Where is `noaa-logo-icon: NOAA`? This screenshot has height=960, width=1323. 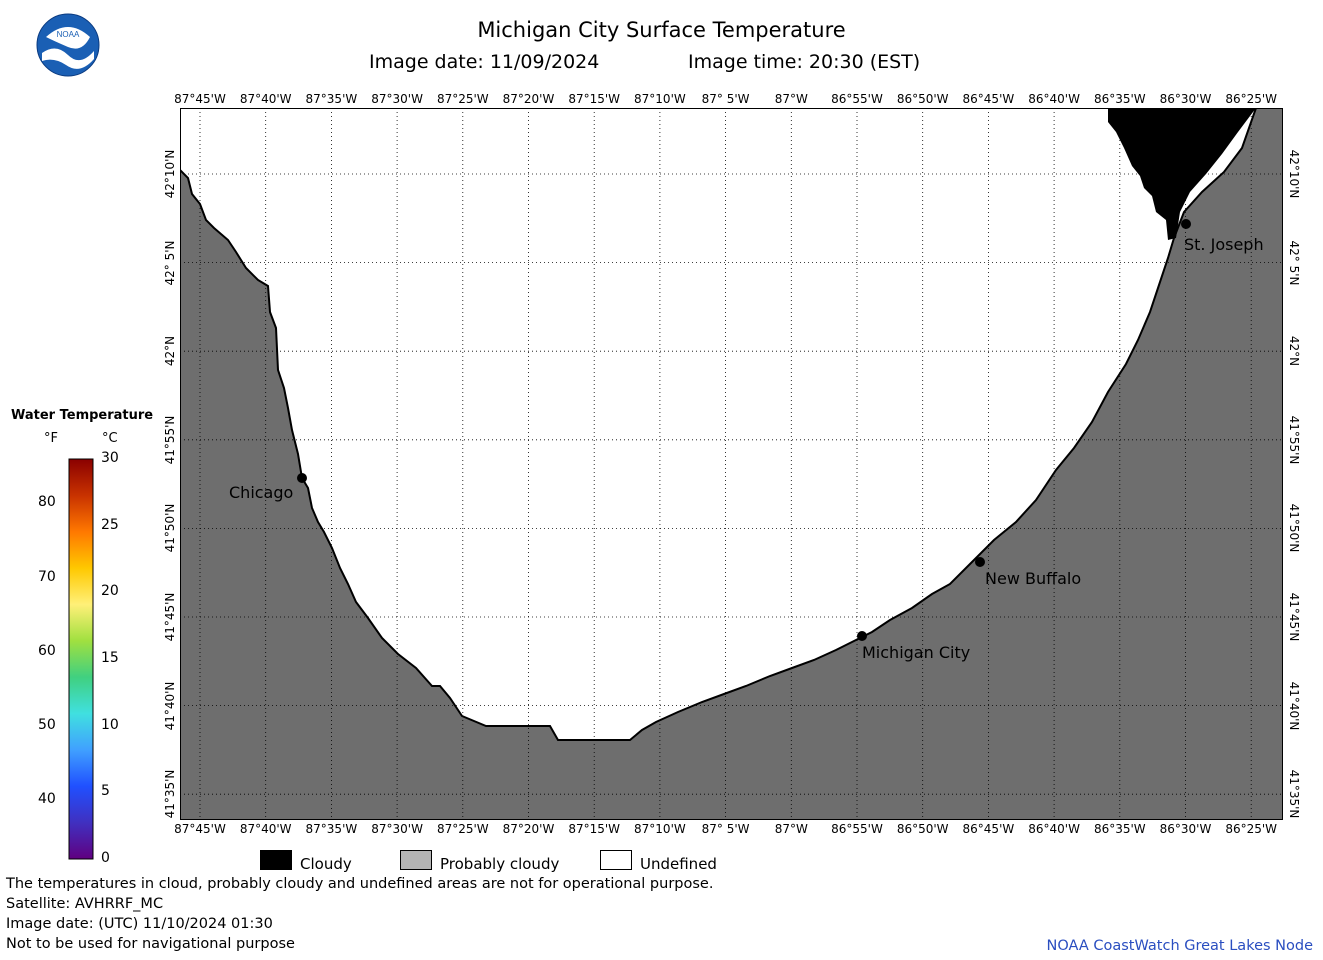
noaa-logo-icon: NOAA is located at coordinates (68, 45).